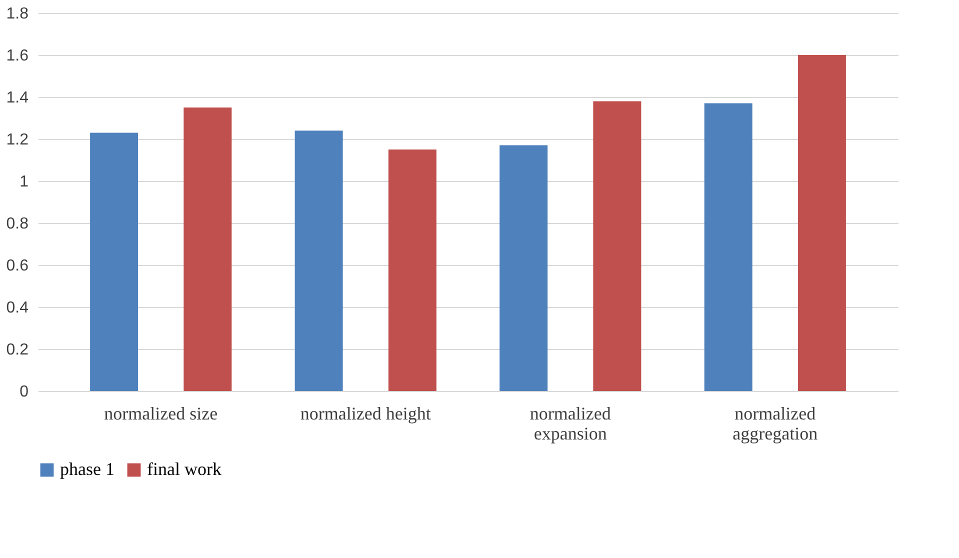 Image resolution: width=959 pixels, height=558 pixels. Describe the element at coordinates (161, 414) in the screenshot. I see `x-tick-label: normalized size` at that location.